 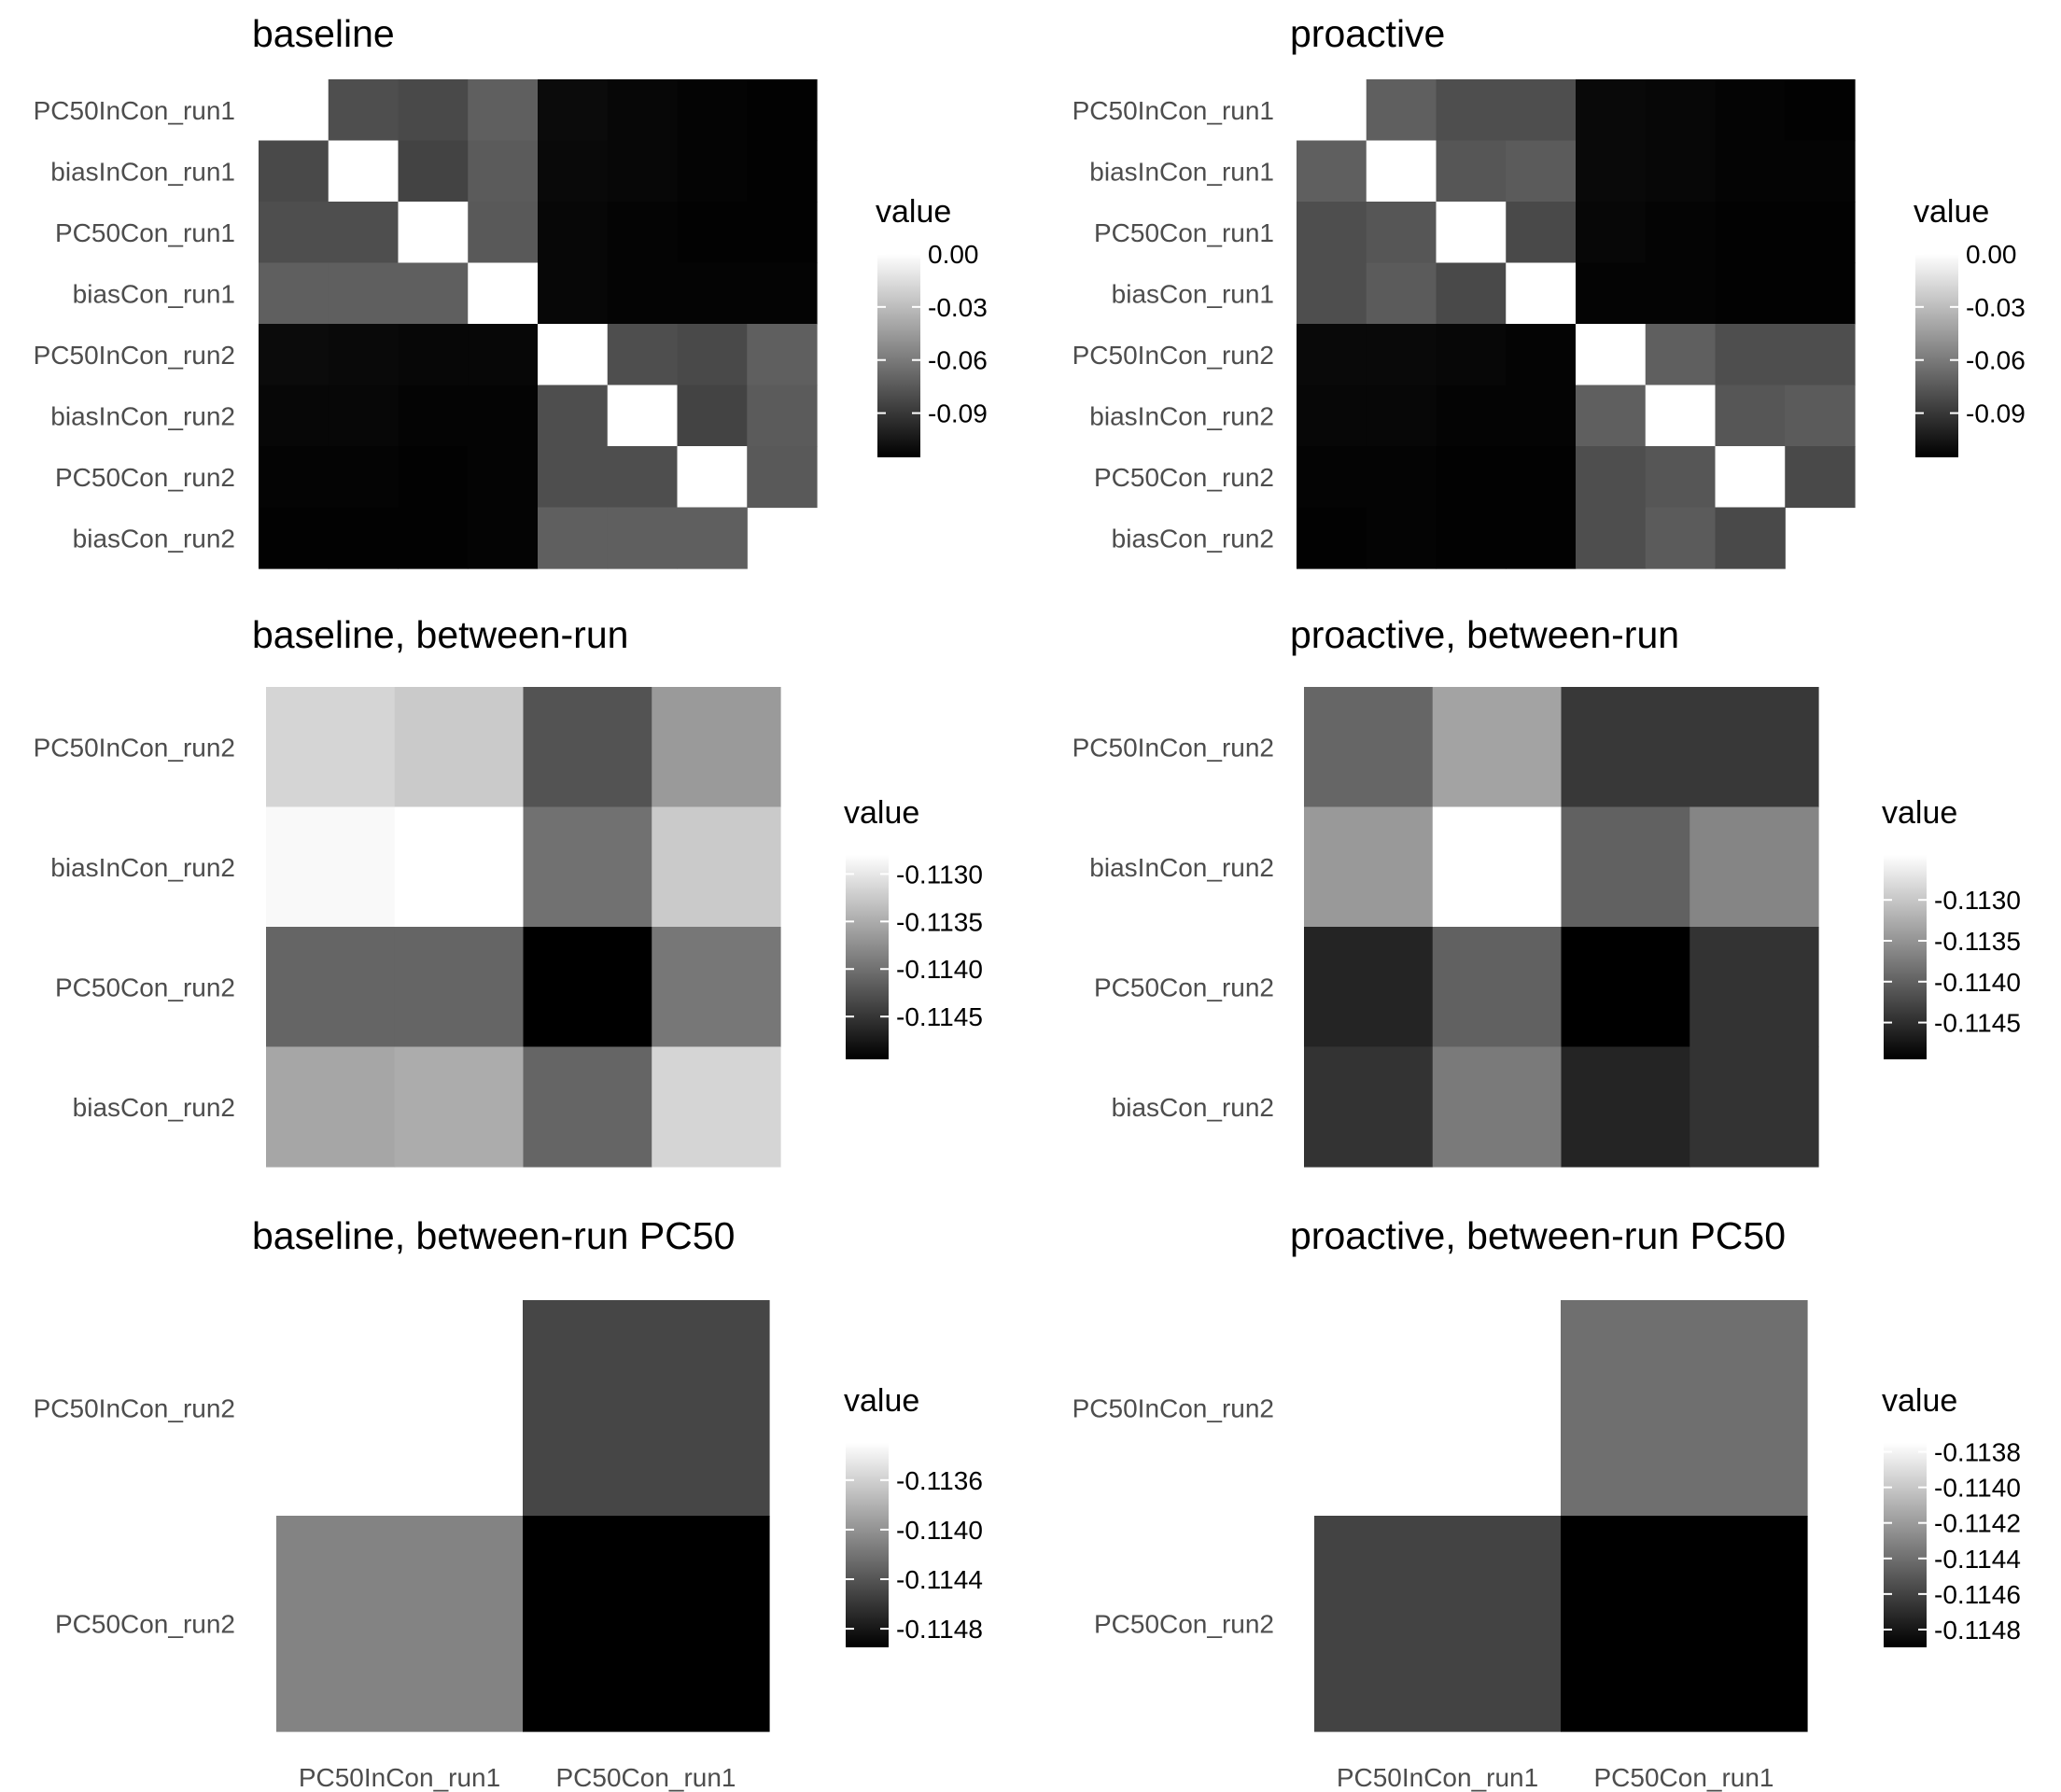 What do you see at coordinates (145, 232) in the screenshot?
I see `y-axis-label: PC50Con_run1` at bounding box center [145, 232].